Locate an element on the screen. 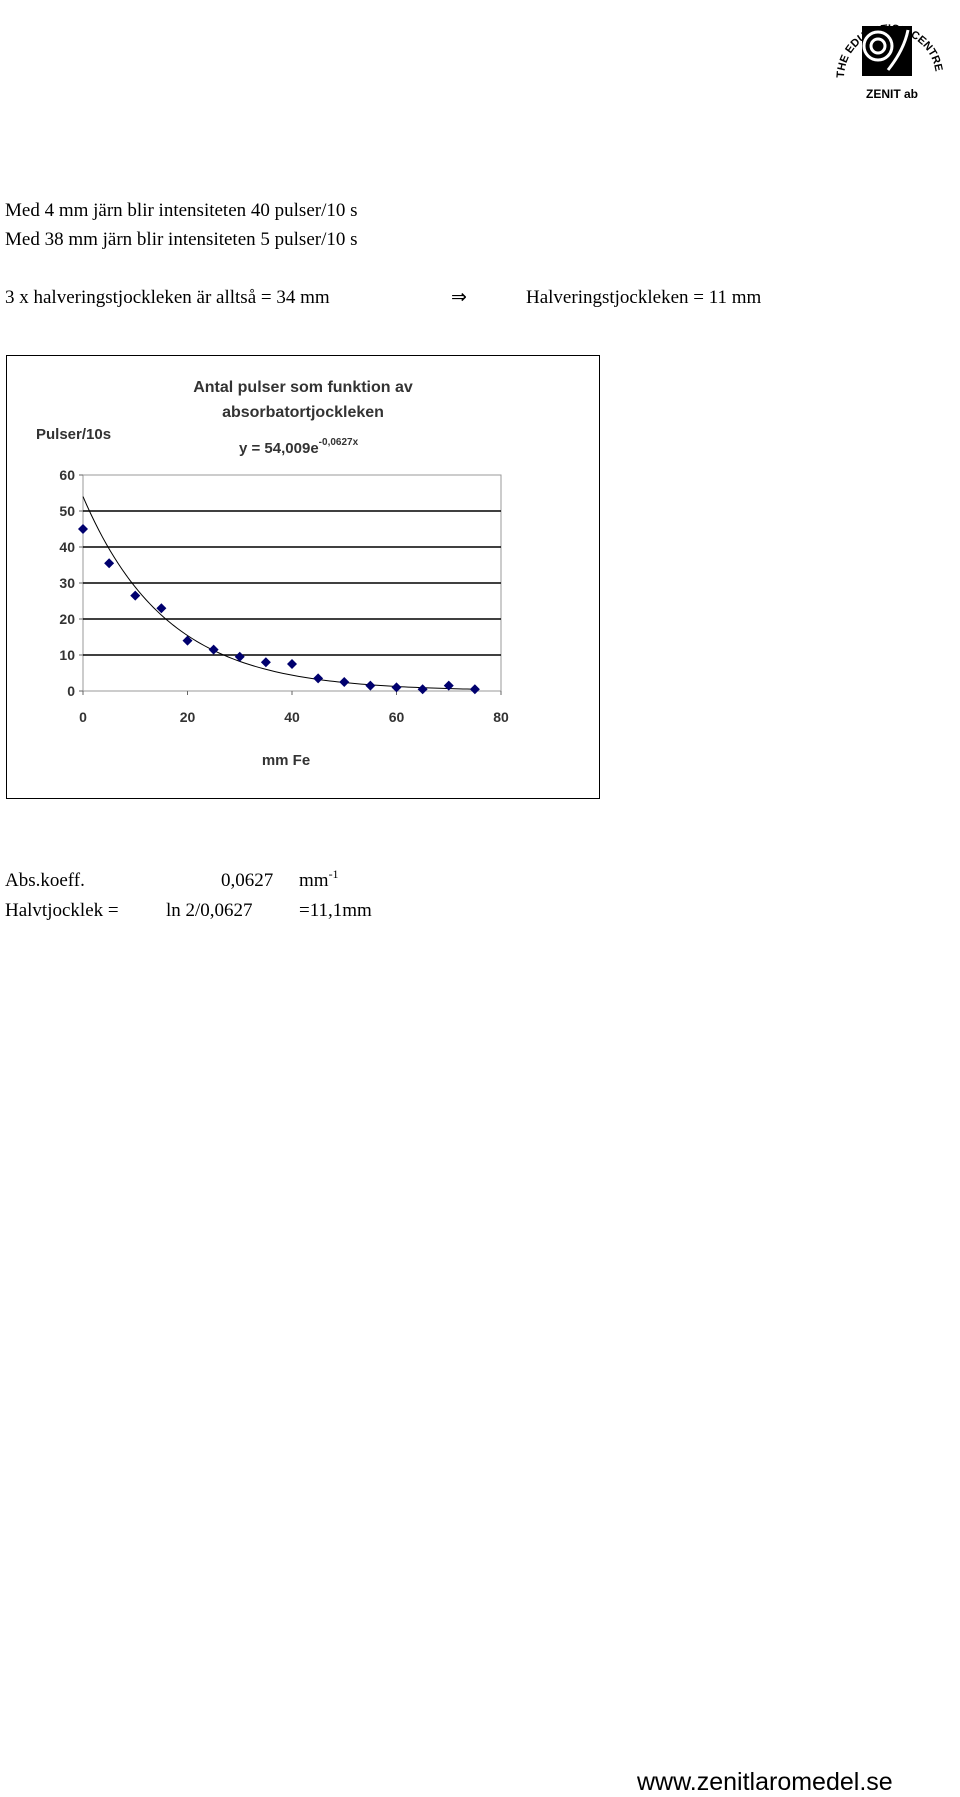 This screenshot has height=1797, width=960. equation-exponent: -0,0627x is located at coordinates (339, 442).